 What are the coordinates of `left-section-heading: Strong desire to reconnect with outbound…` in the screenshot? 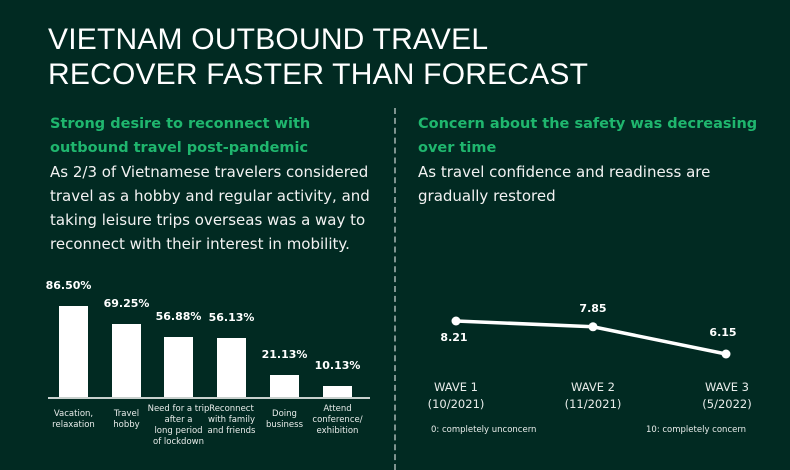 It's located at (180, 136).